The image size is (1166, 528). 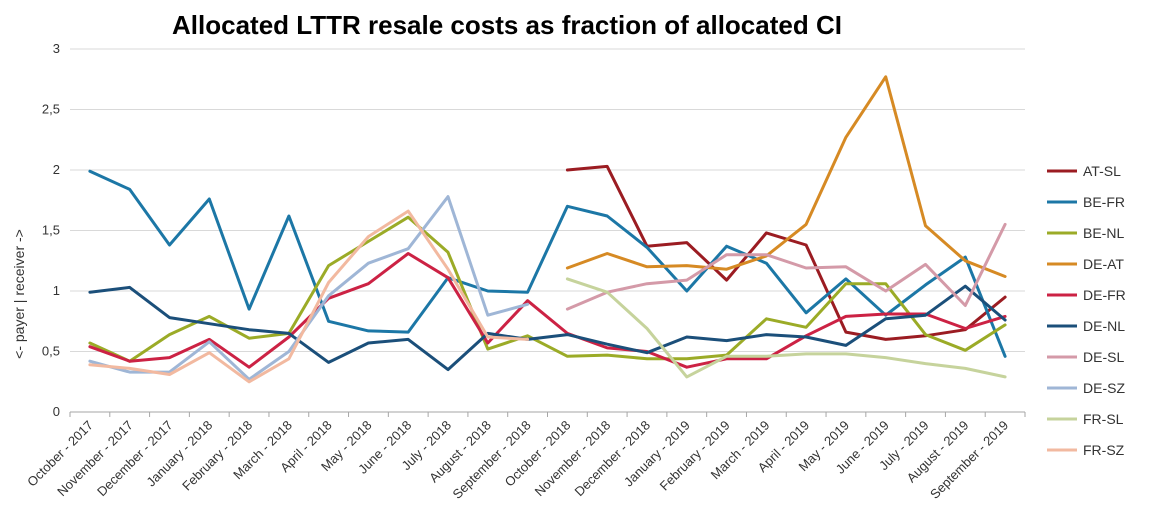 I want to click on series-line-fr-sl, so click(x=786, y=328).